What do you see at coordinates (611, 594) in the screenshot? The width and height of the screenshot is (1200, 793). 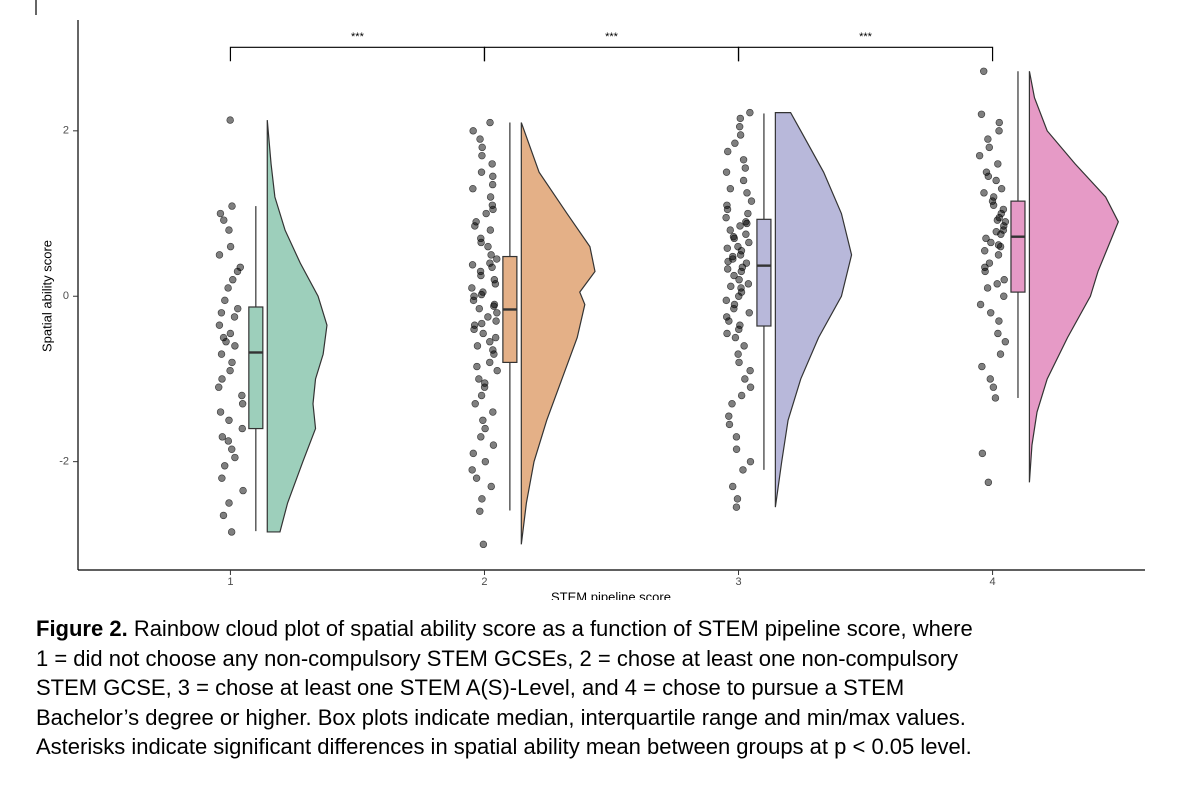 I see `x-axis-title: STEM pipeline score` at bounding box center [611, 594].